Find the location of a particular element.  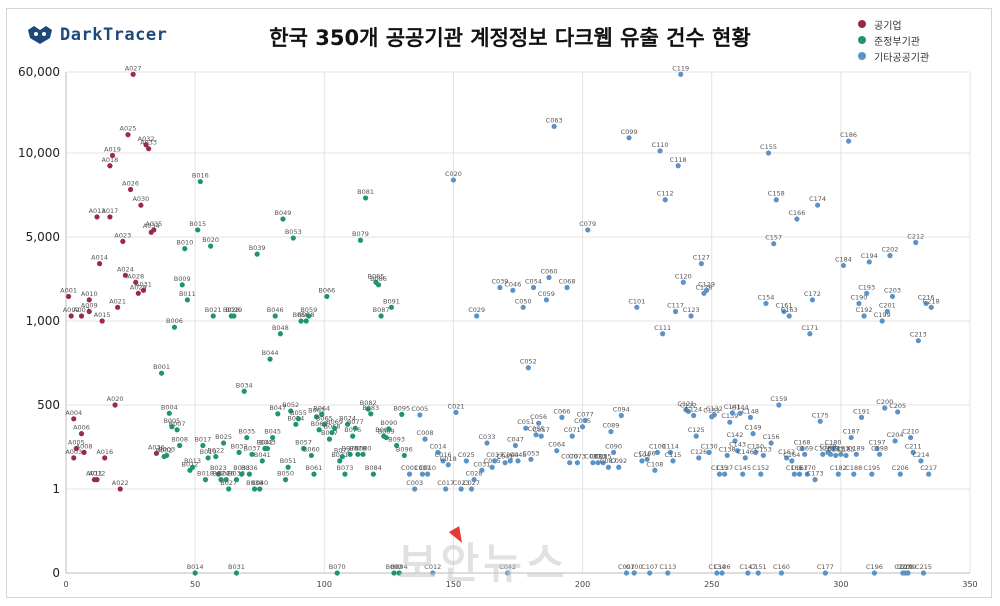

data-label: A007 is located at coordinates (81, 310).